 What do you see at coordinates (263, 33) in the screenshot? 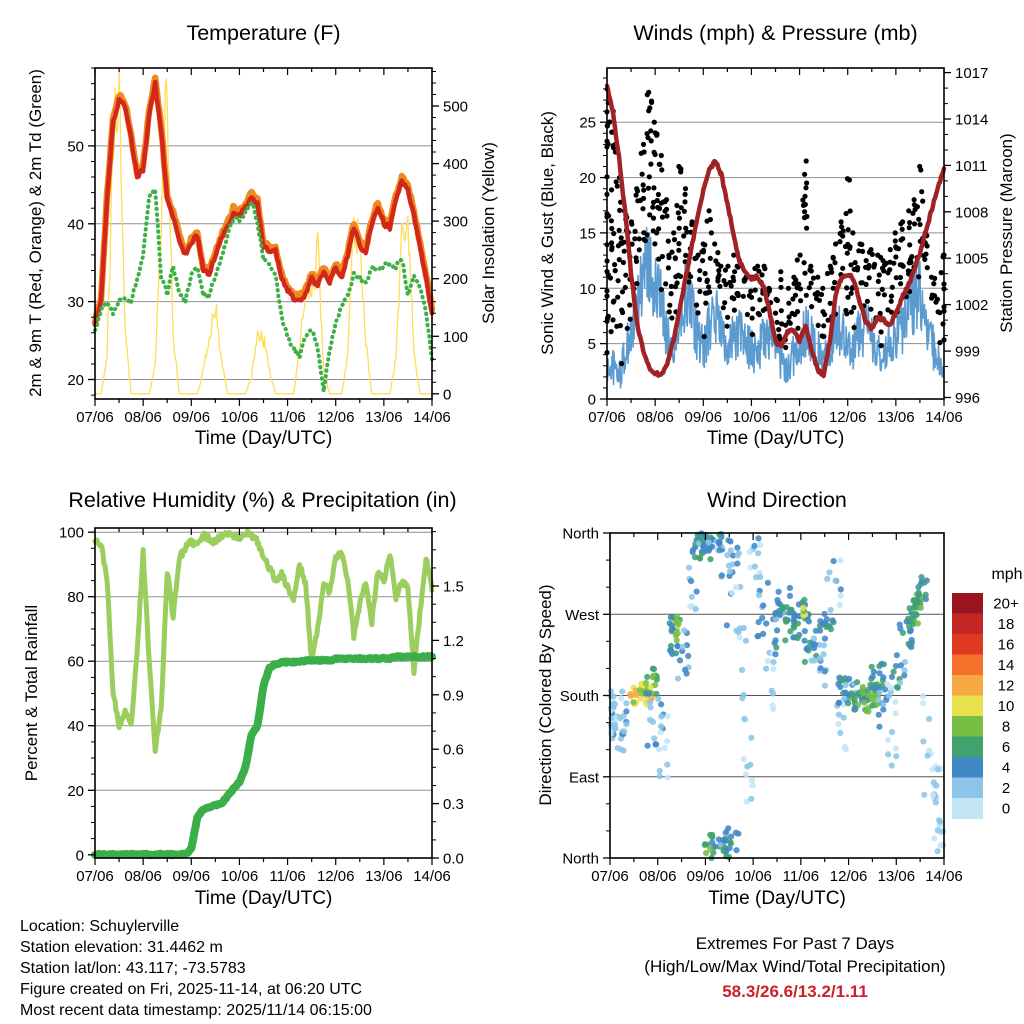
I see `temperature-title: Temperature (F)` at bounding box center [263, 33].